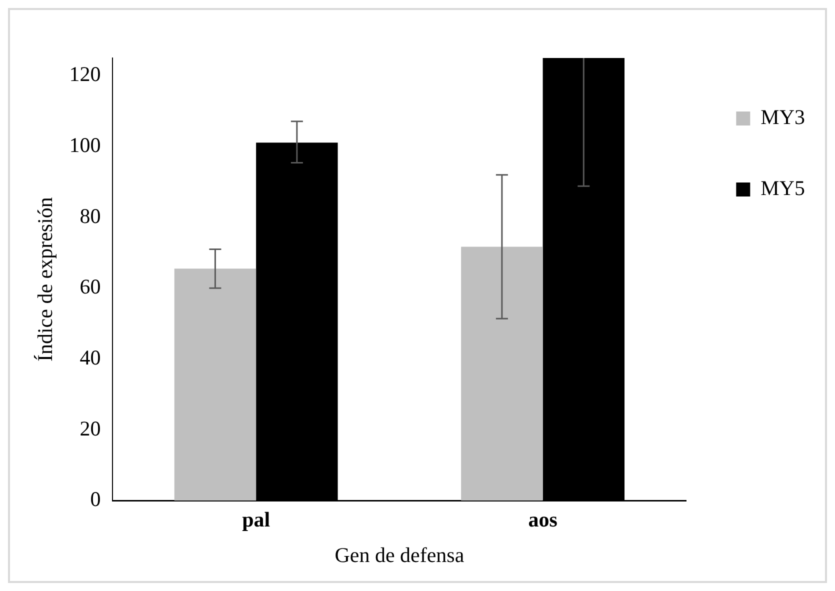  Describe the element at coordinates (90, 216) in the screenshot. I see `y-tick-label: 80` at that location.